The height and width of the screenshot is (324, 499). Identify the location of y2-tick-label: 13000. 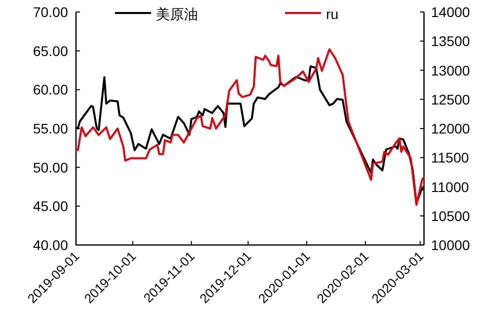
(450, 70).